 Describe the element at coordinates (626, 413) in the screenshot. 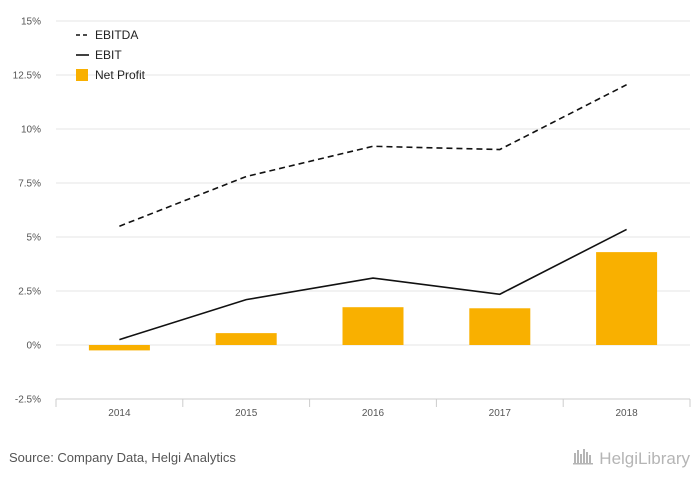

I see `x-tick-label: 2018` at that location.